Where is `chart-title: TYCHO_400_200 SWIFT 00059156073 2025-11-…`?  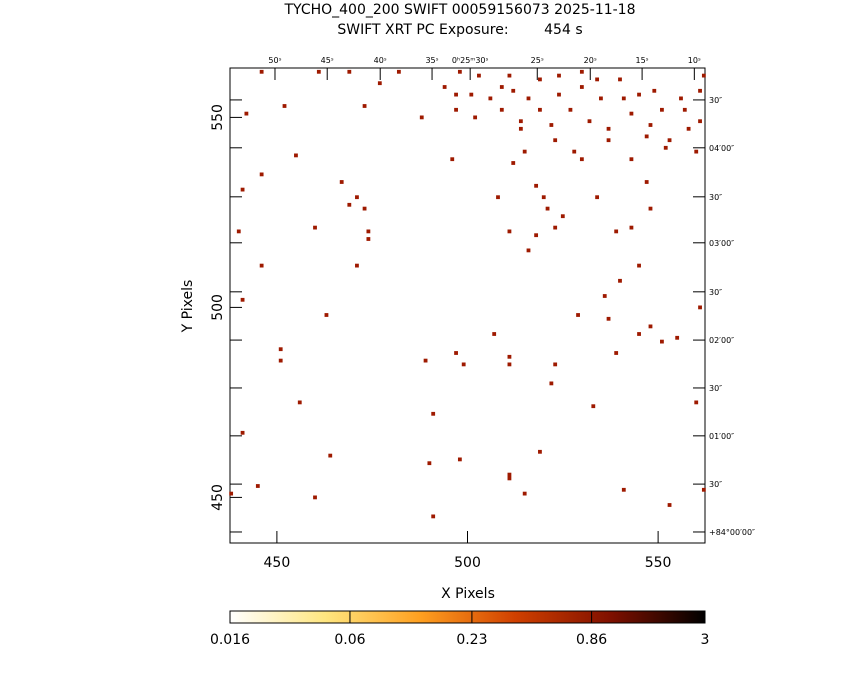 chart-title: TYCHO_400_200 SWIFT 00059156073 2025-11-… is located at coordinates (459, 10).